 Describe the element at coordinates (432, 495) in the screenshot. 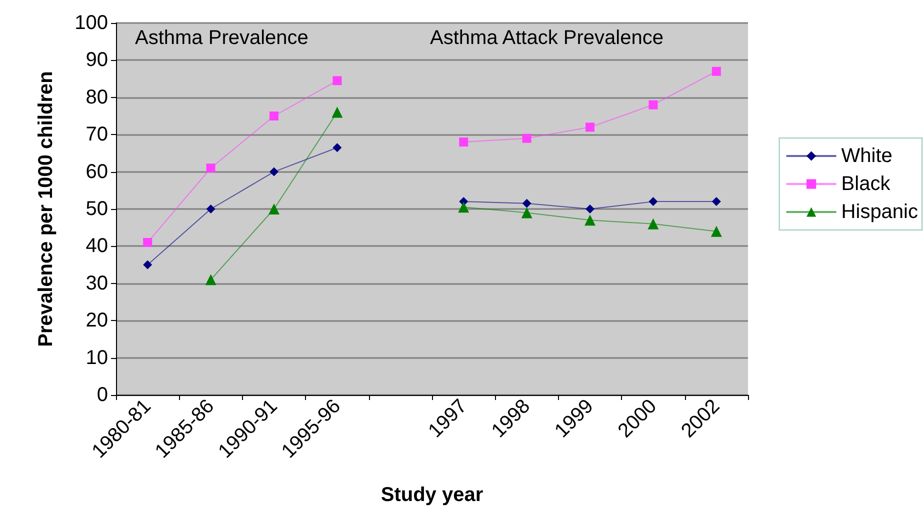

I see `x-axis-title: Study year` at that location.